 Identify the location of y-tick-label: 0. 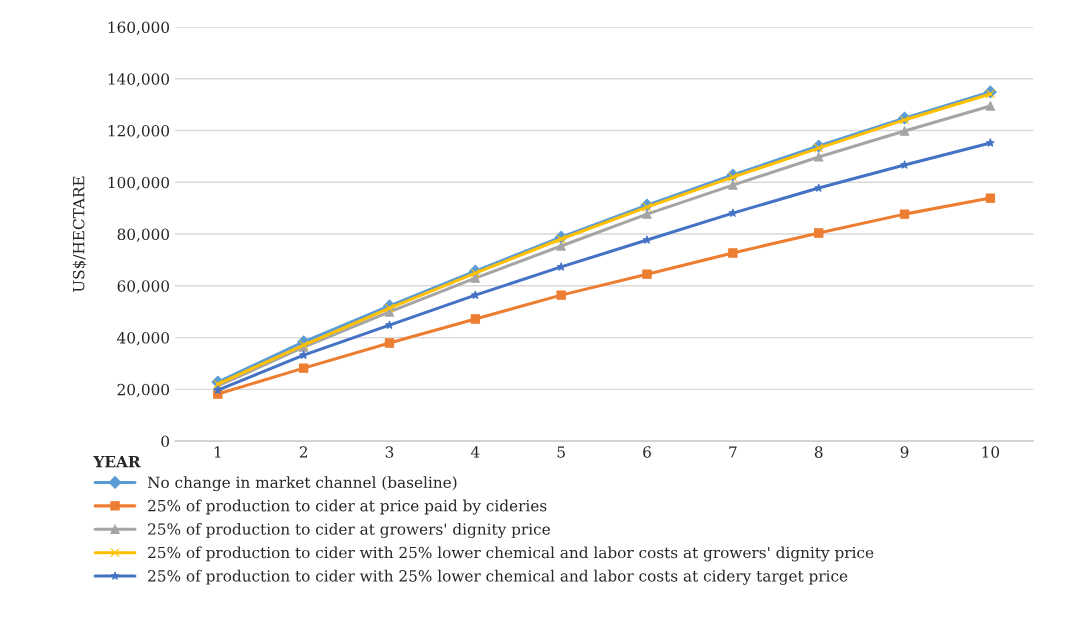
(165, 441).